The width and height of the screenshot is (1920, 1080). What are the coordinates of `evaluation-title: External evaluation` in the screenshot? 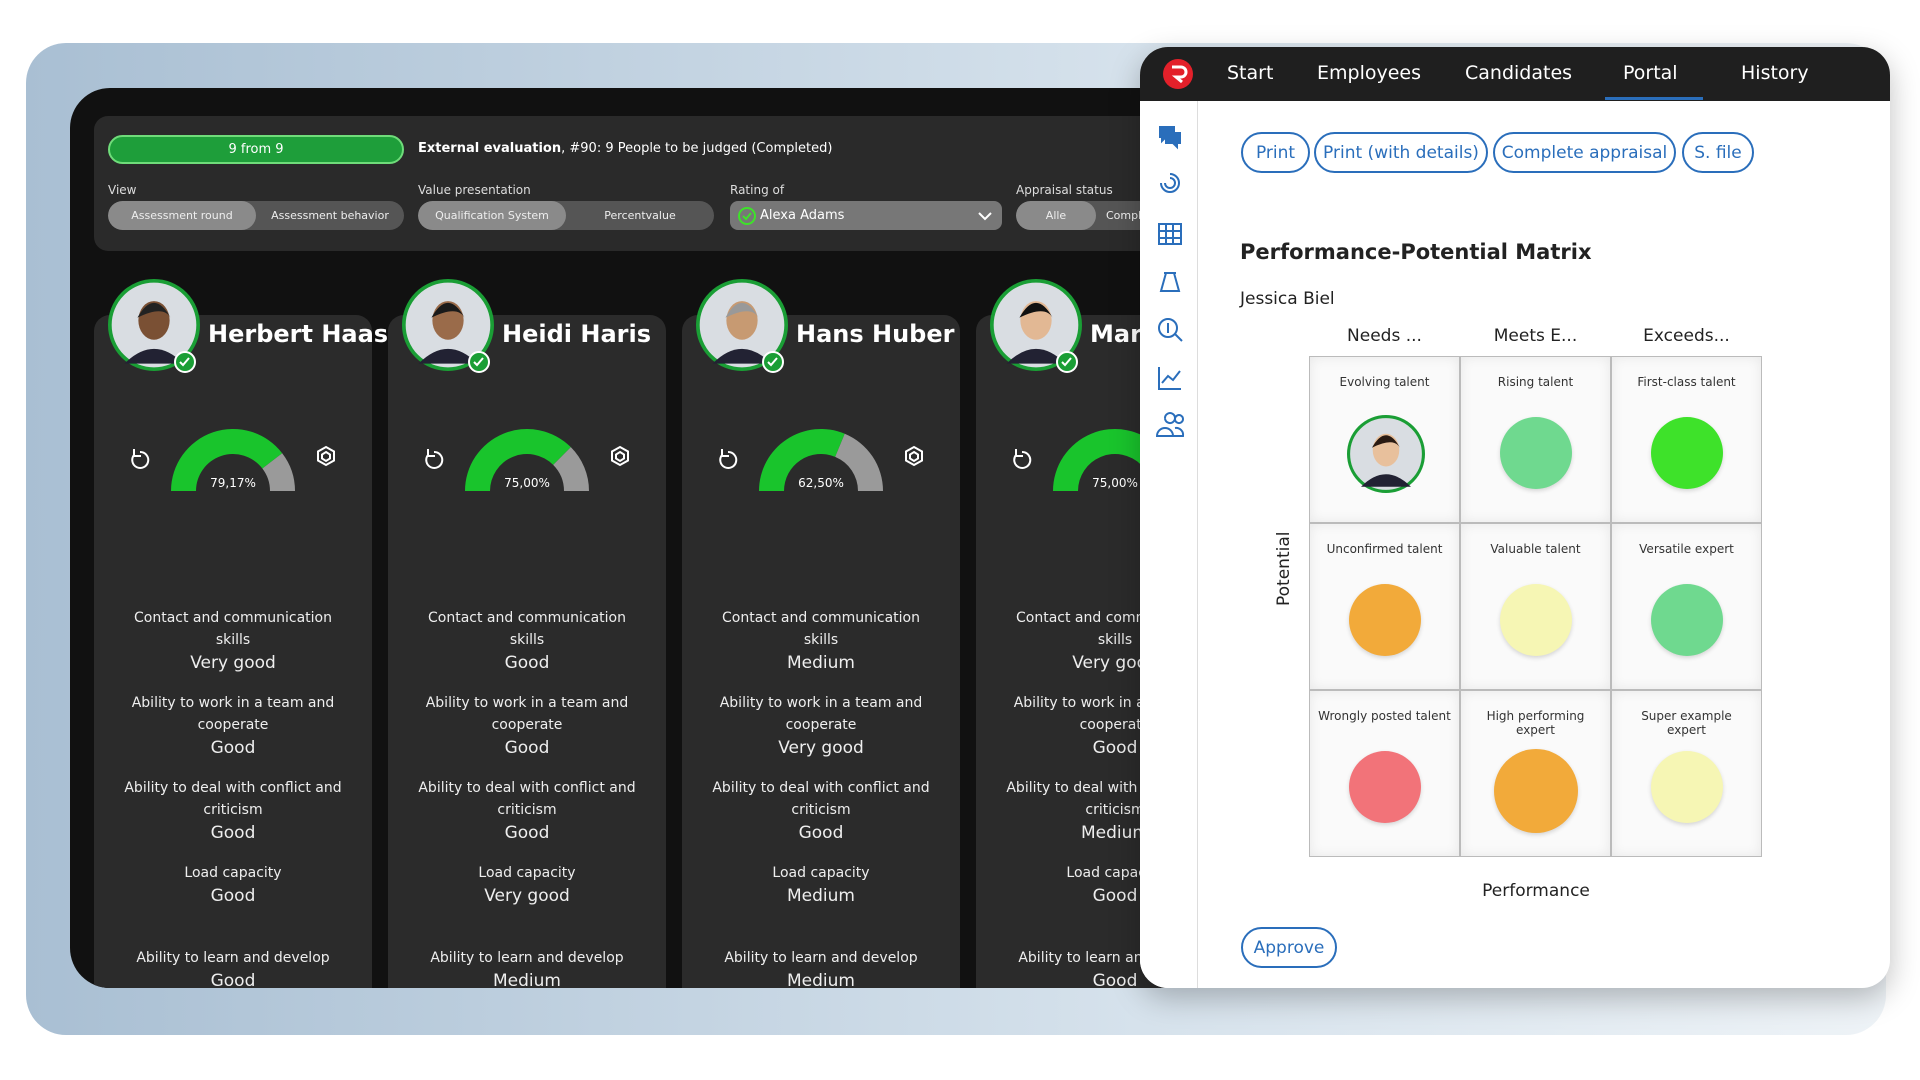 It's located at (490, 148).